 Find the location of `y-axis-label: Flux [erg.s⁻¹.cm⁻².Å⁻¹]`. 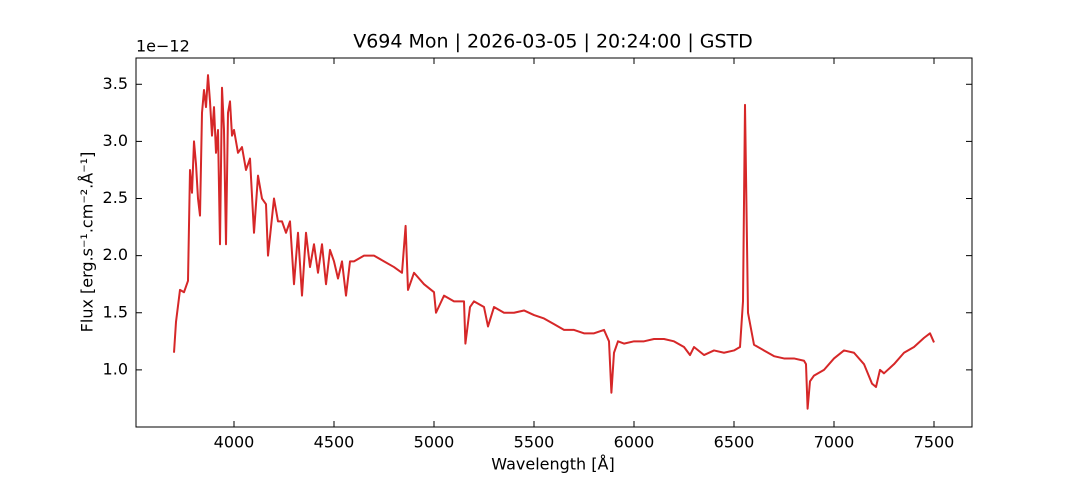

y-axis-label: Flux [erg.s⁻¹.cm⁻².Å⁻¹] is located at coordinates (87, 242).